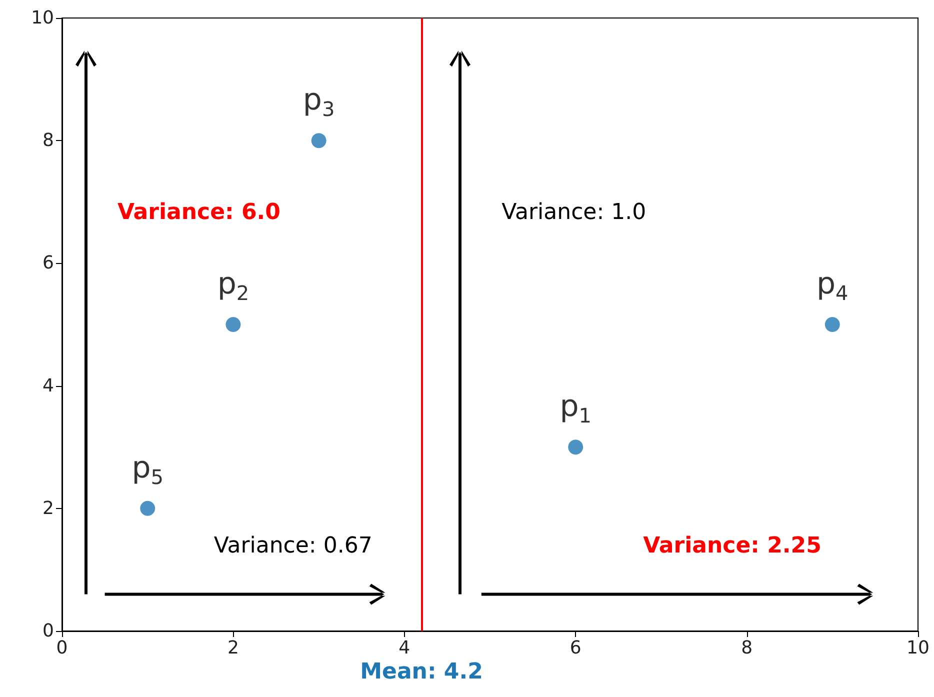 The image size is (934, 697). Describe the element at coordinates (574, 212) in the screenshot. I see `annotation: Variance: 1.0` at that location.